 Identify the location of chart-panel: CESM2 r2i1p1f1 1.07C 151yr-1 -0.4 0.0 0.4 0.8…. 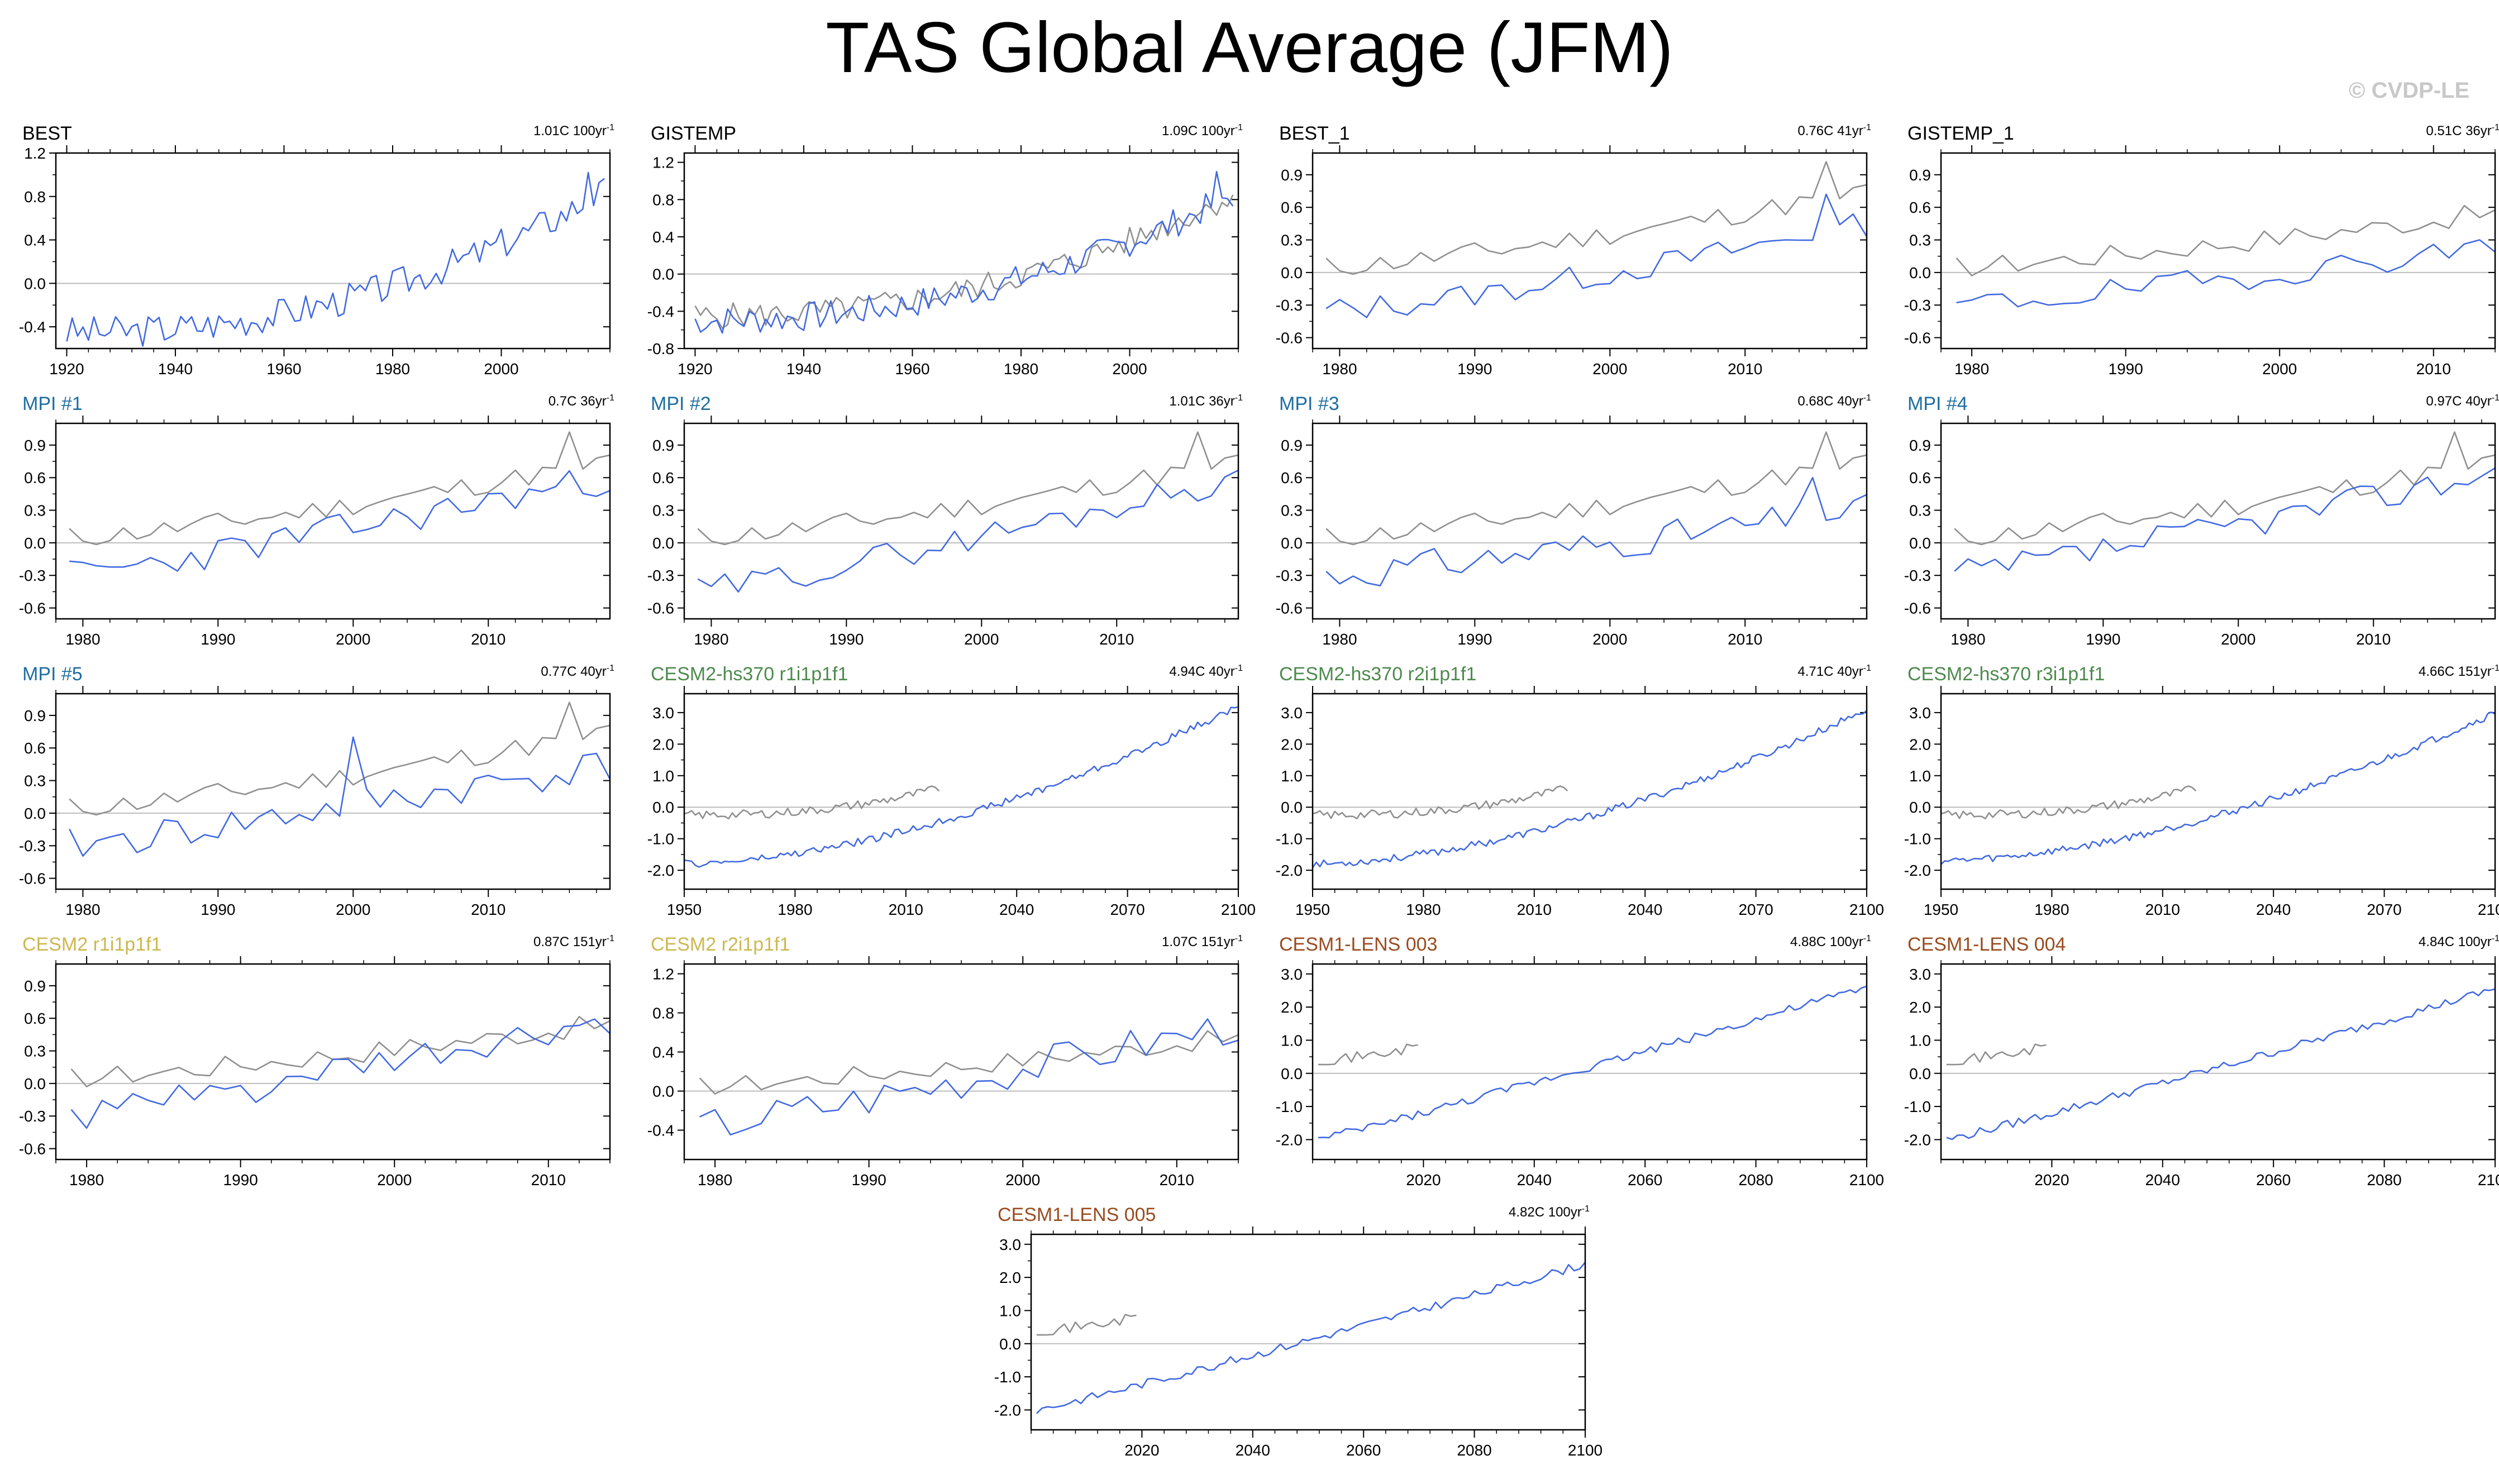
(941, 1059).